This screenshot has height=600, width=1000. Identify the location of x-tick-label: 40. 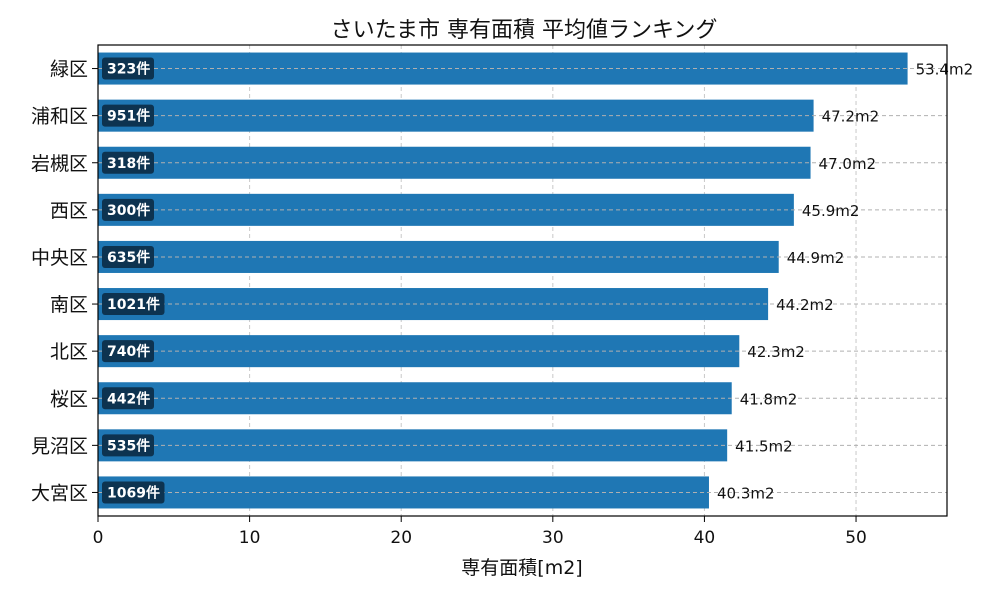
(705, 538).